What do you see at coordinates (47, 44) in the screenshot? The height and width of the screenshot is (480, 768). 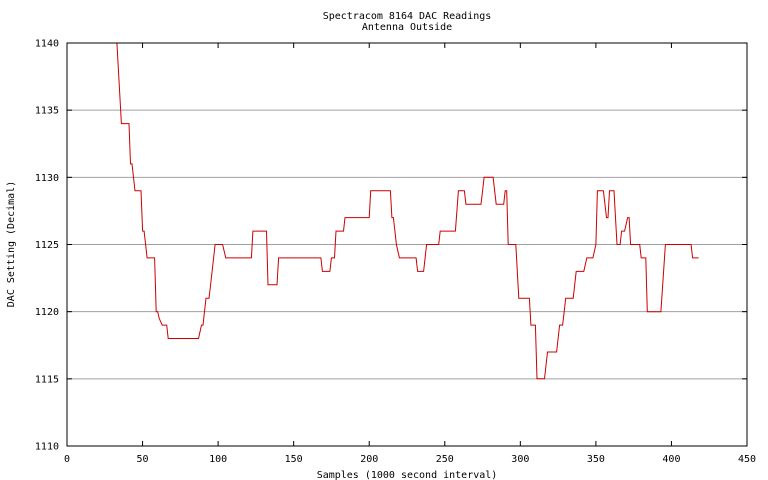 I see `y-tick-label: 1140` at bounding box center [47, 44].